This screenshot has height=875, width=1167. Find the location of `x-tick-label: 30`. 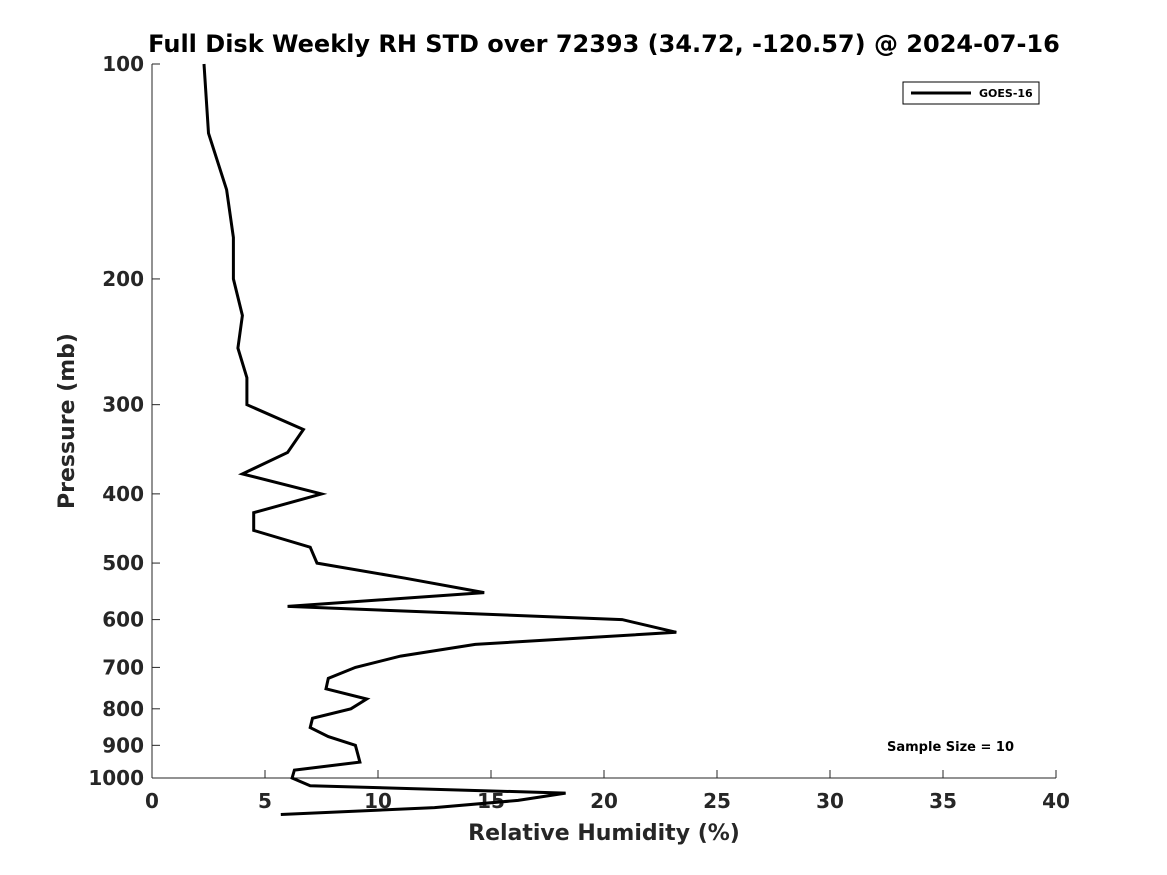

x-tick-label: 30 is located at coordinates (830, 801).